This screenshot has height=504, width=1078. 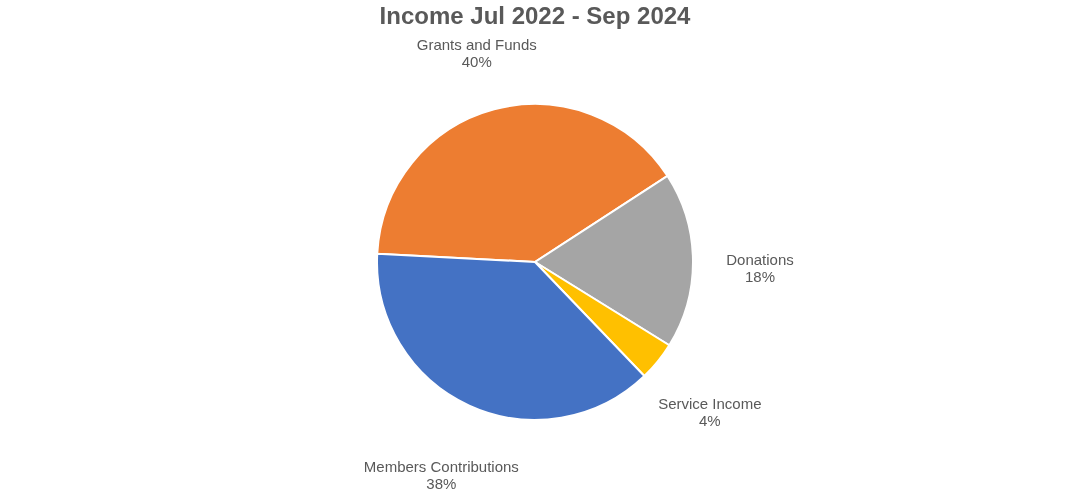 What do you see at coordinates (476, 44) in the screenshot?
I see `slice-label: Grants and Funds` at bounding box center [476, 44].